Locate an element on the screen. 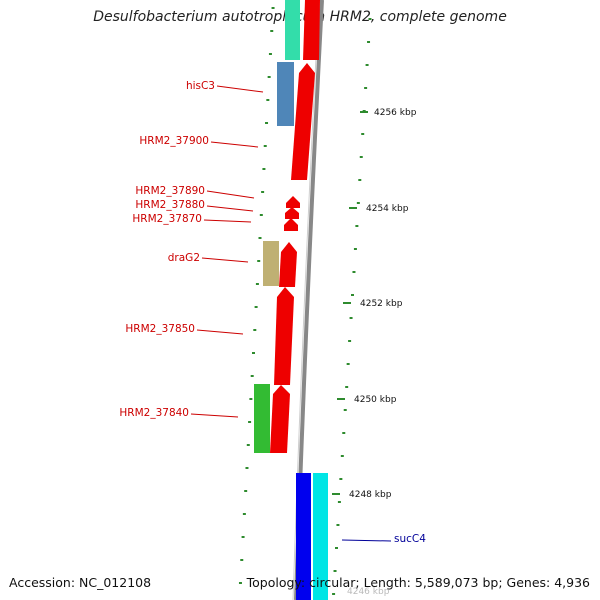 This screenshot has height=600, width=600. gene-label-hrm2-37870: HRM2_37870 is located at coordinates (192, 219).